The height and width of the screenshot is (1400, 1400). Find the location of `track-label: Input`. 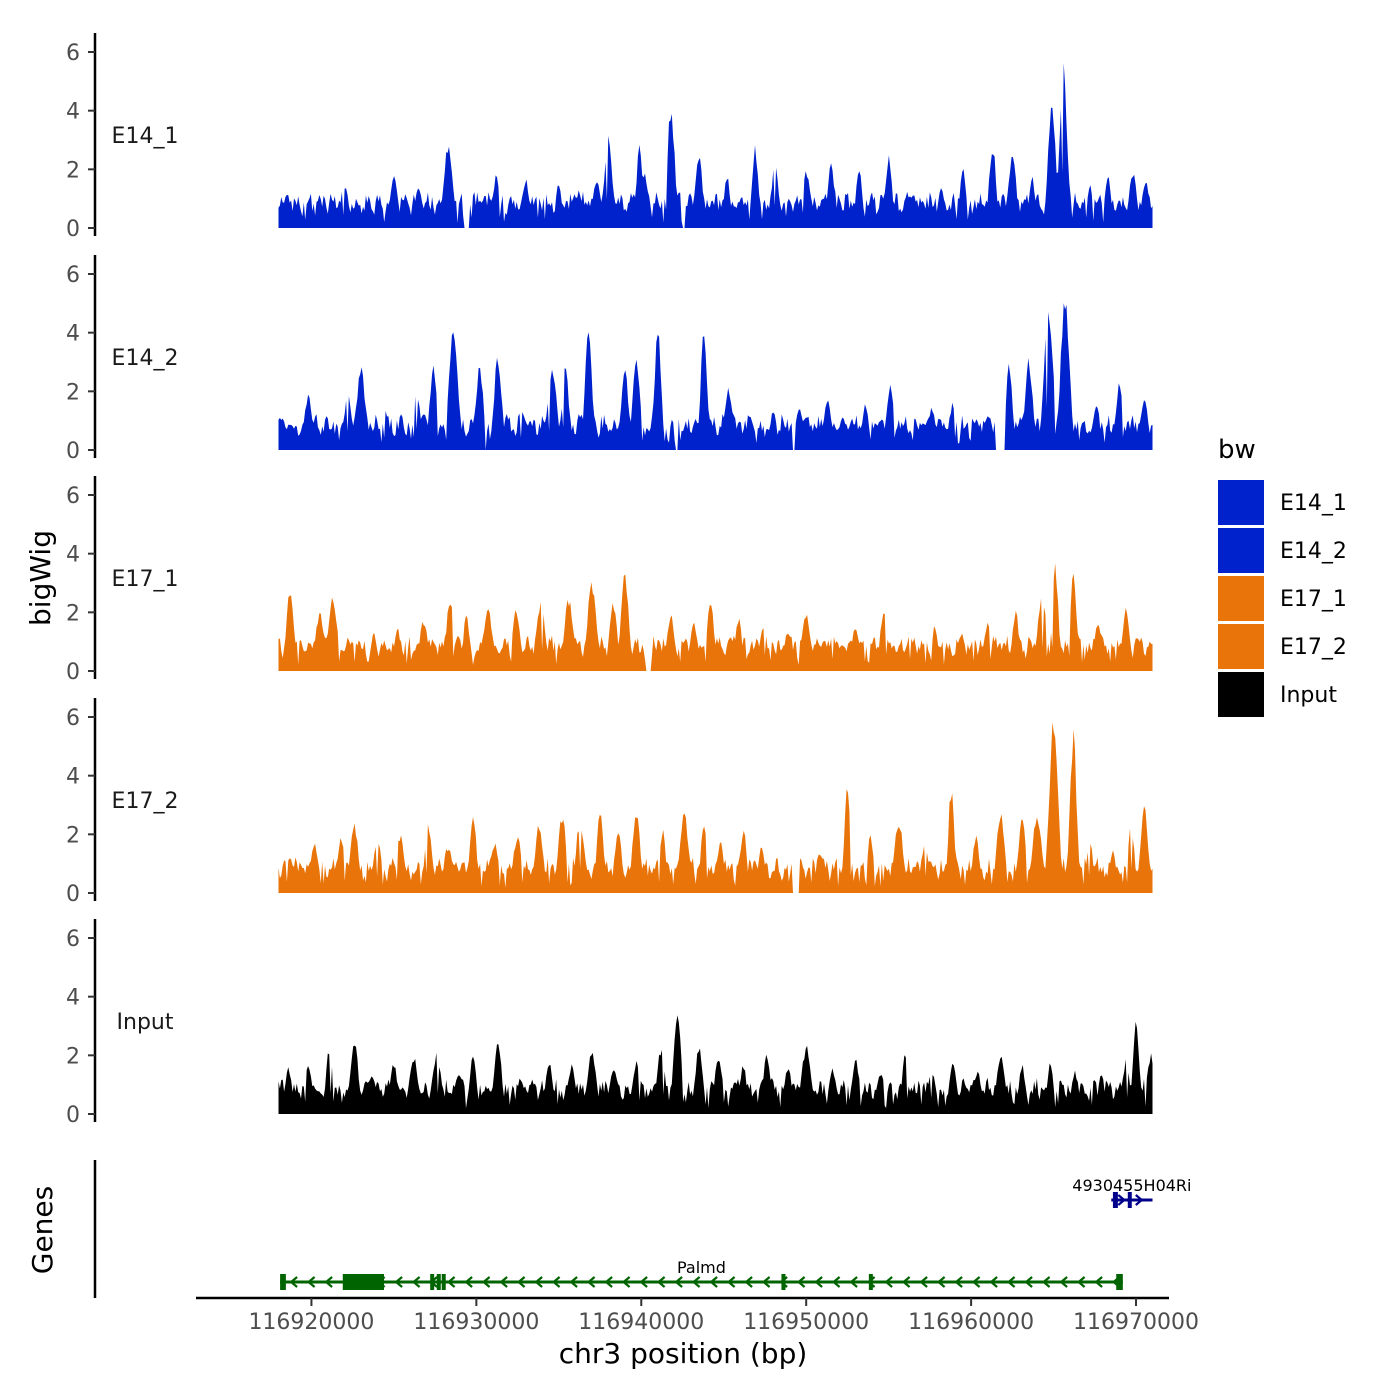

track-label: Input is located at coordinates (145, 1022).